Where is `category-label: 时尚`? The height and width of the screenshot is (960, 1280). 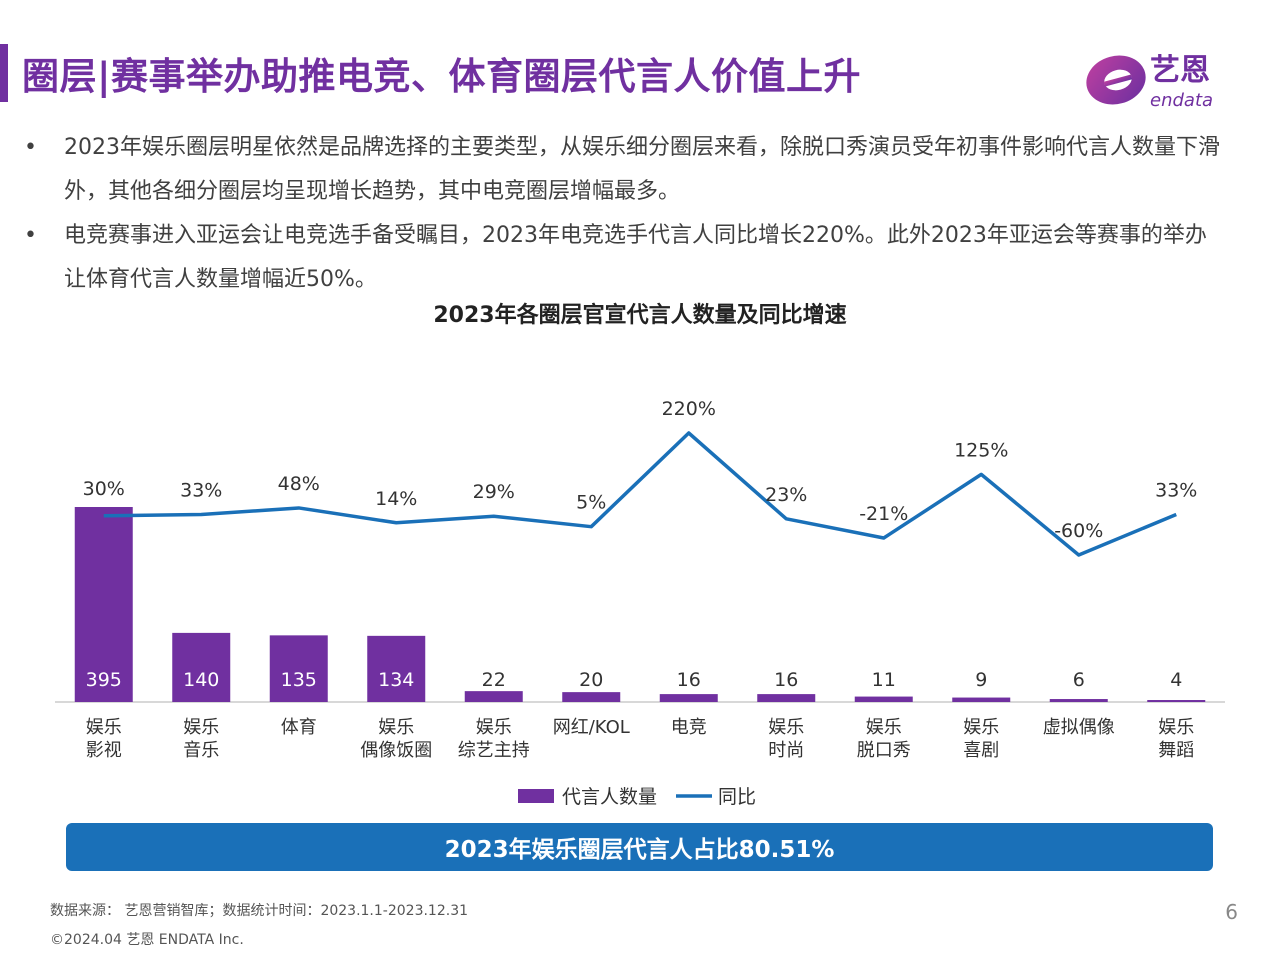
category-label: 时尚 is located at coordinates (786, 750).